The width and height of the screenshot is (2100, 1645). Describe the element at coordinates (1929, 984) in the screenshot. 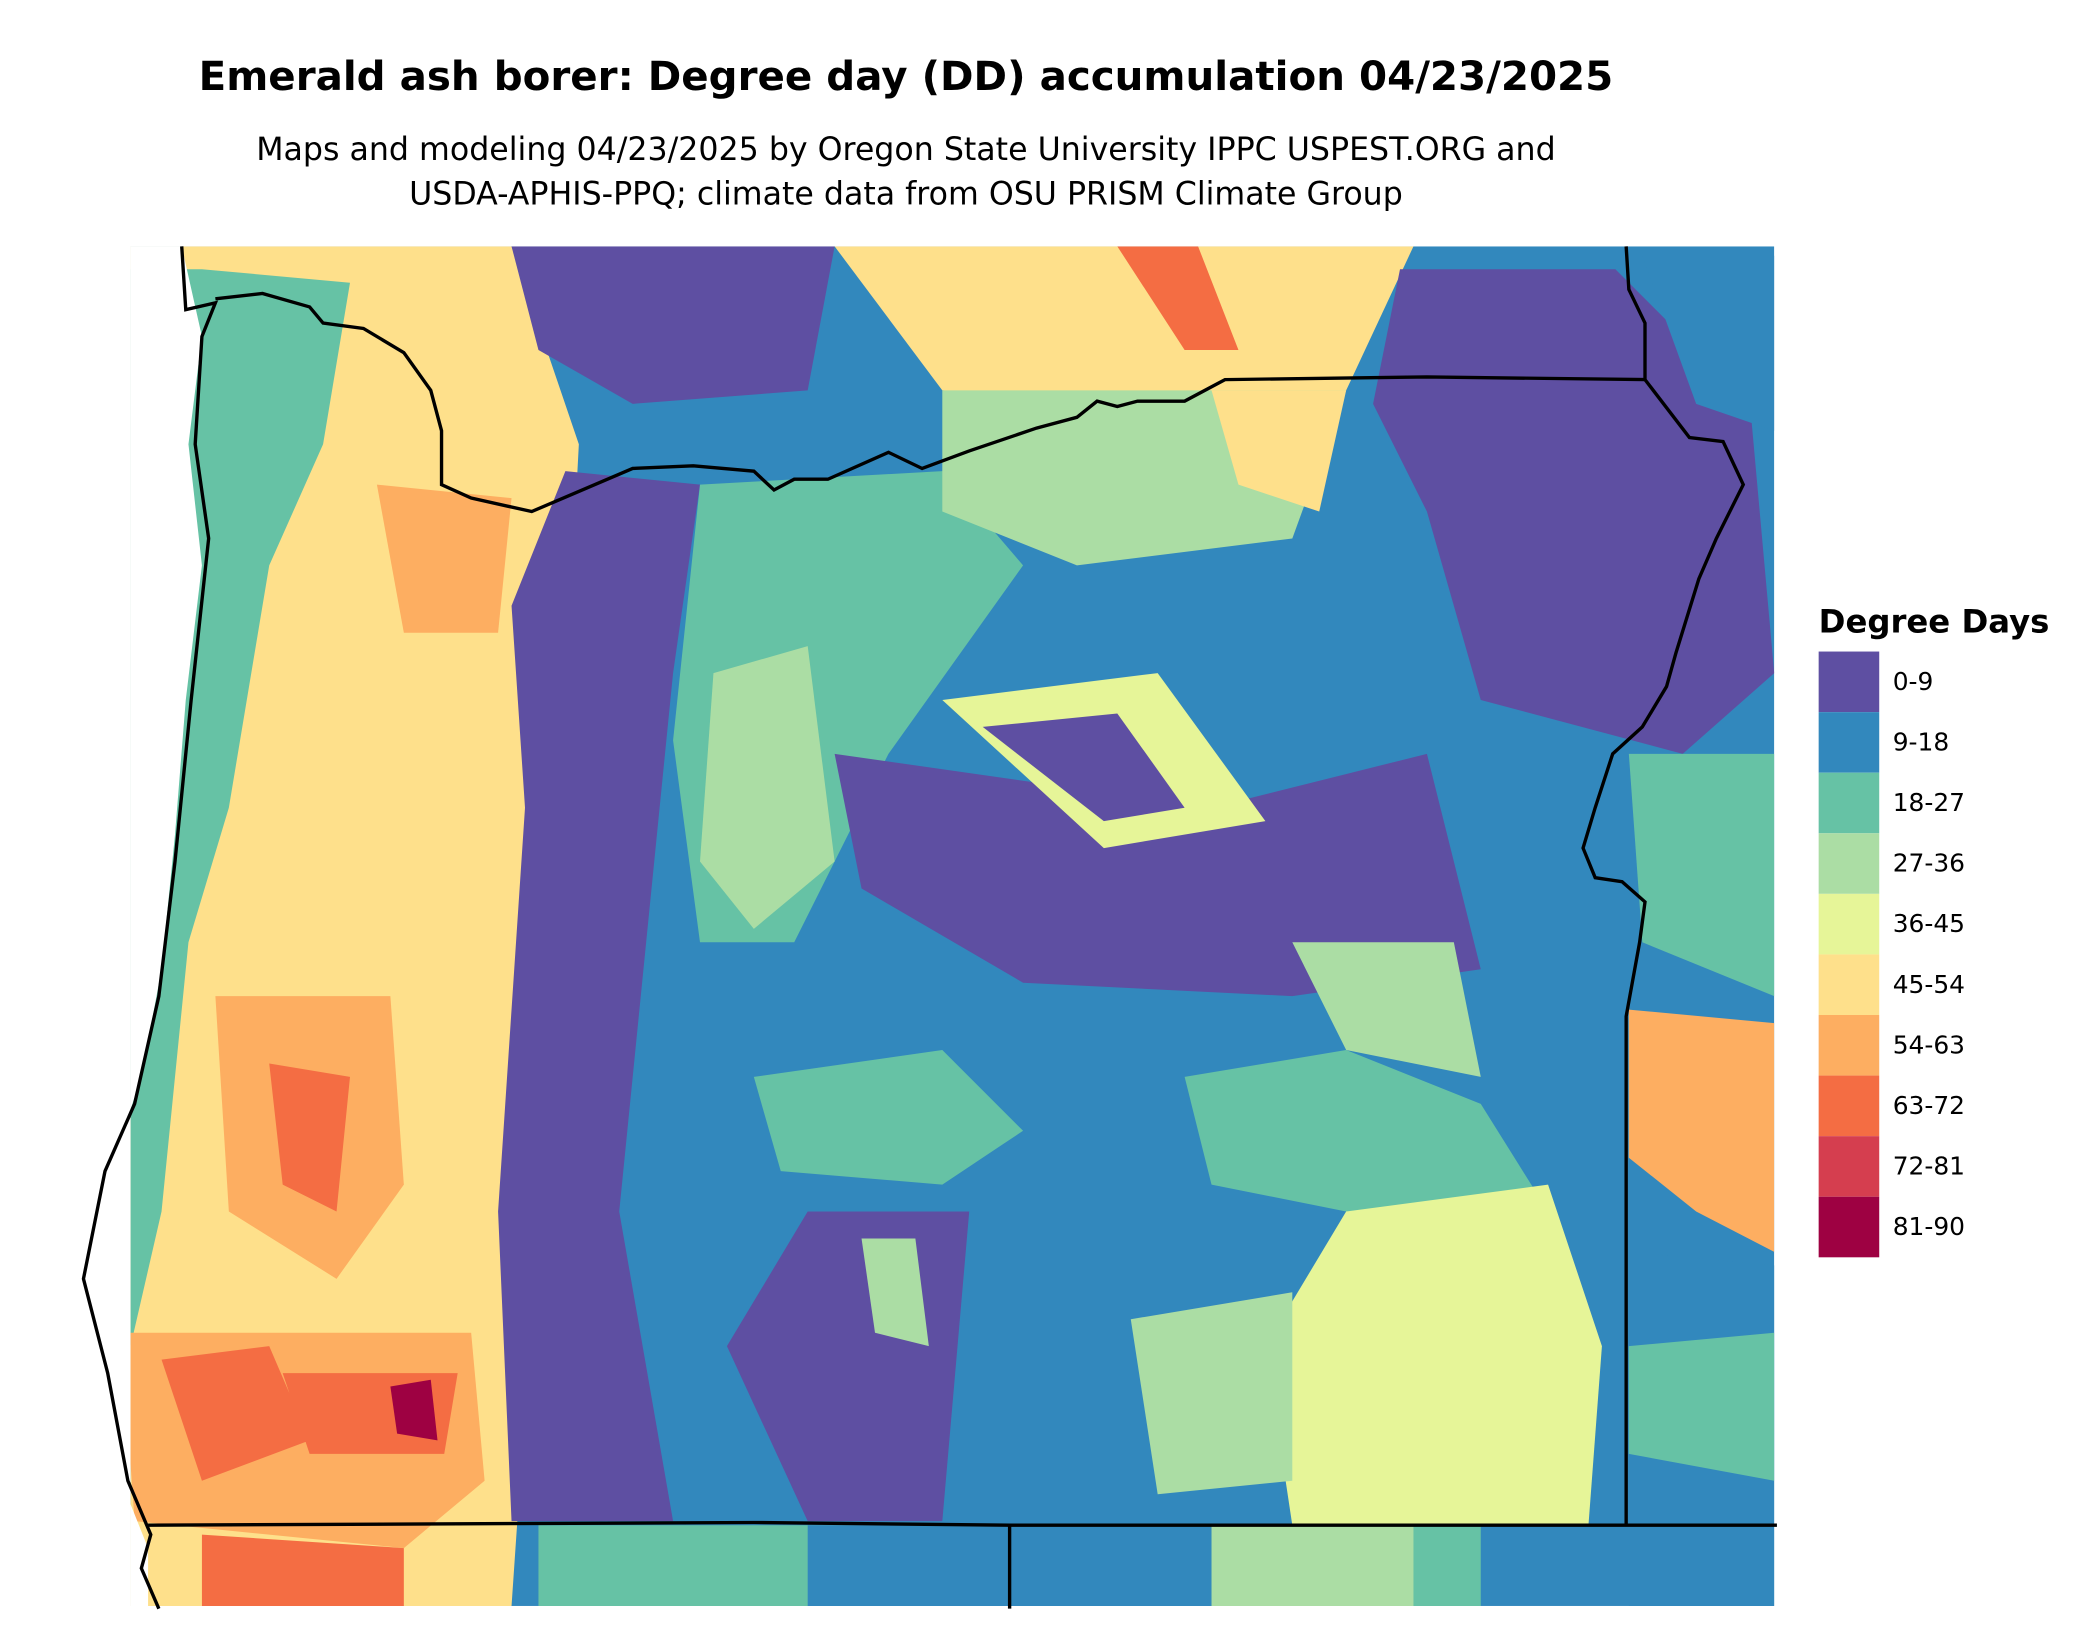

I see `legend-label: 45-54` at that location.